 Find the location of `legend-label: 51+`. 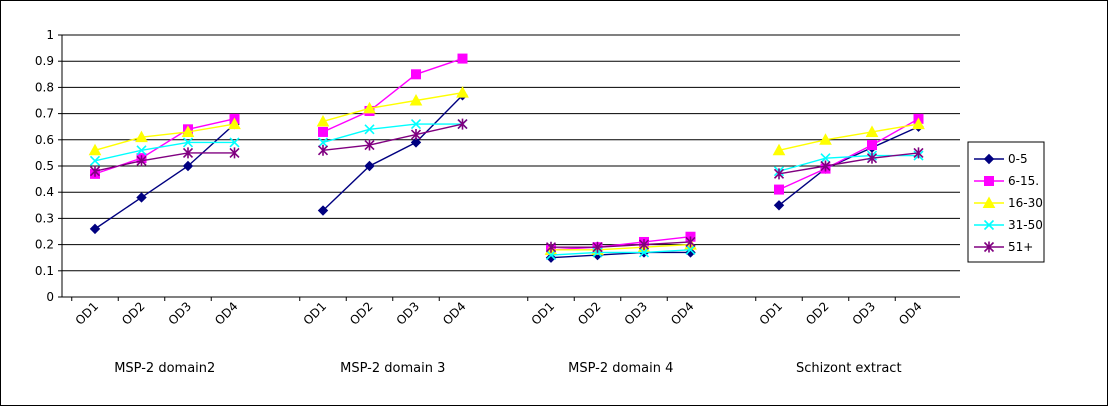

legend-label: 51+ is located at coordinates (1020, 247).